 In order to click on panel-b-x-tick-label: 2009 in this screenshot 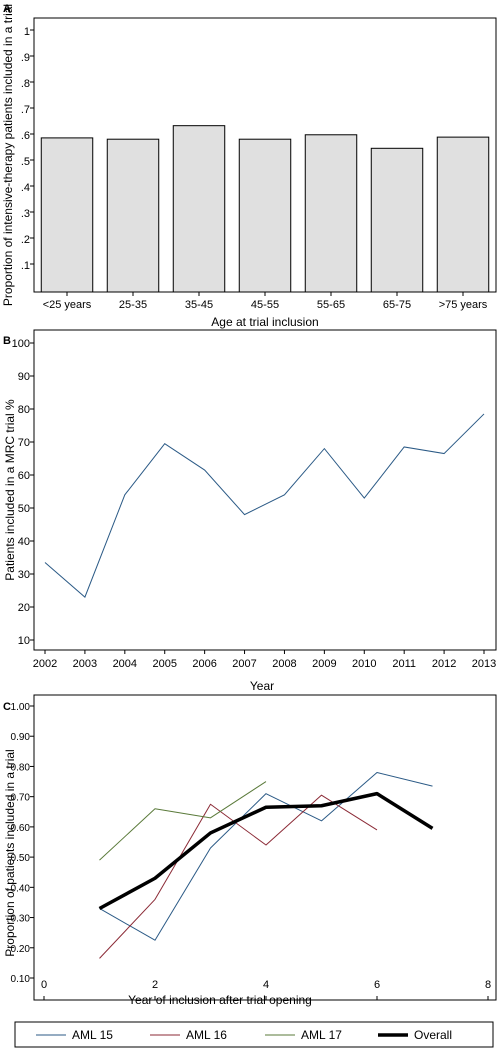, I will do `click(324, 664)`.